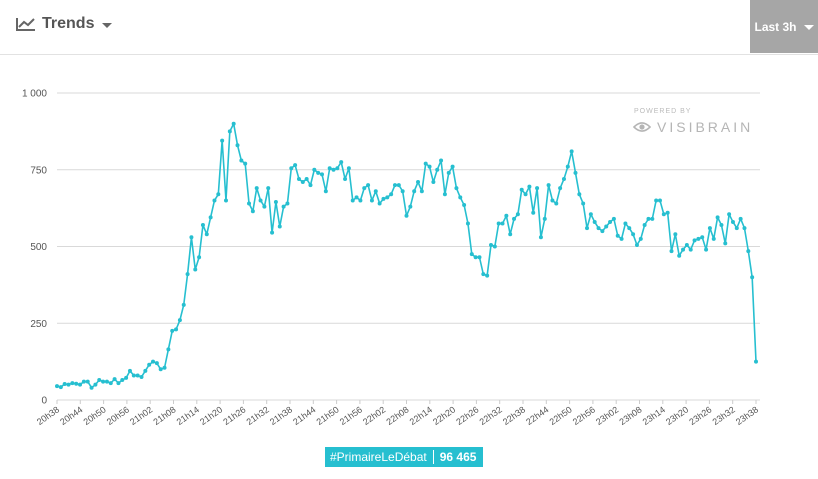 The width and height of the screenshot is (818, 479). I want to click on trends-menu: Trends, so click(64, 24).